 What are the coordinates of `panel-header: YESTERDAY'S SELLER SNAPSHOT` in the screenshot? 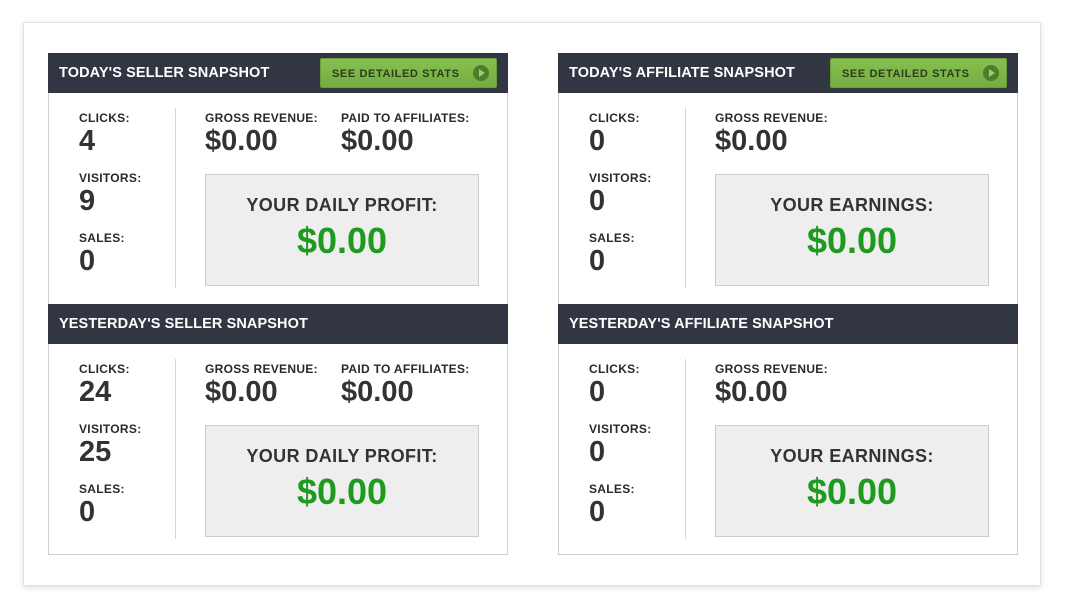 It's located at (278, 324).